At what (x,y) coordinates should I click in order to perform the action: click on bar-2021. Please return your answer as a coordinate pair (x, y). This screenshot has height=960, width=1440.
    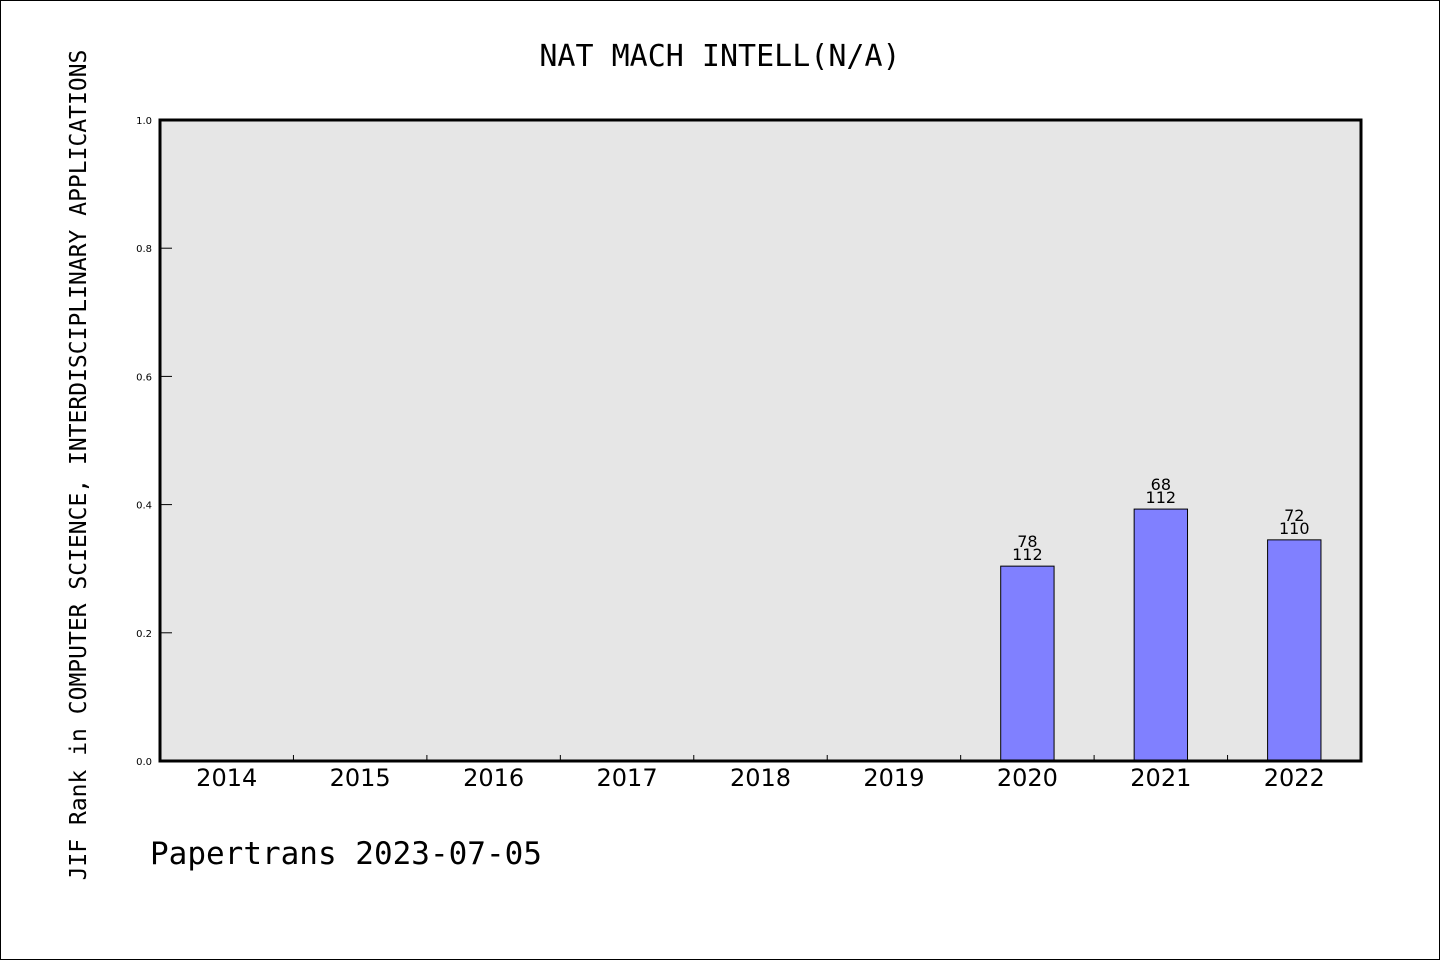
    Looking at the image, I should click on (1161, 635).